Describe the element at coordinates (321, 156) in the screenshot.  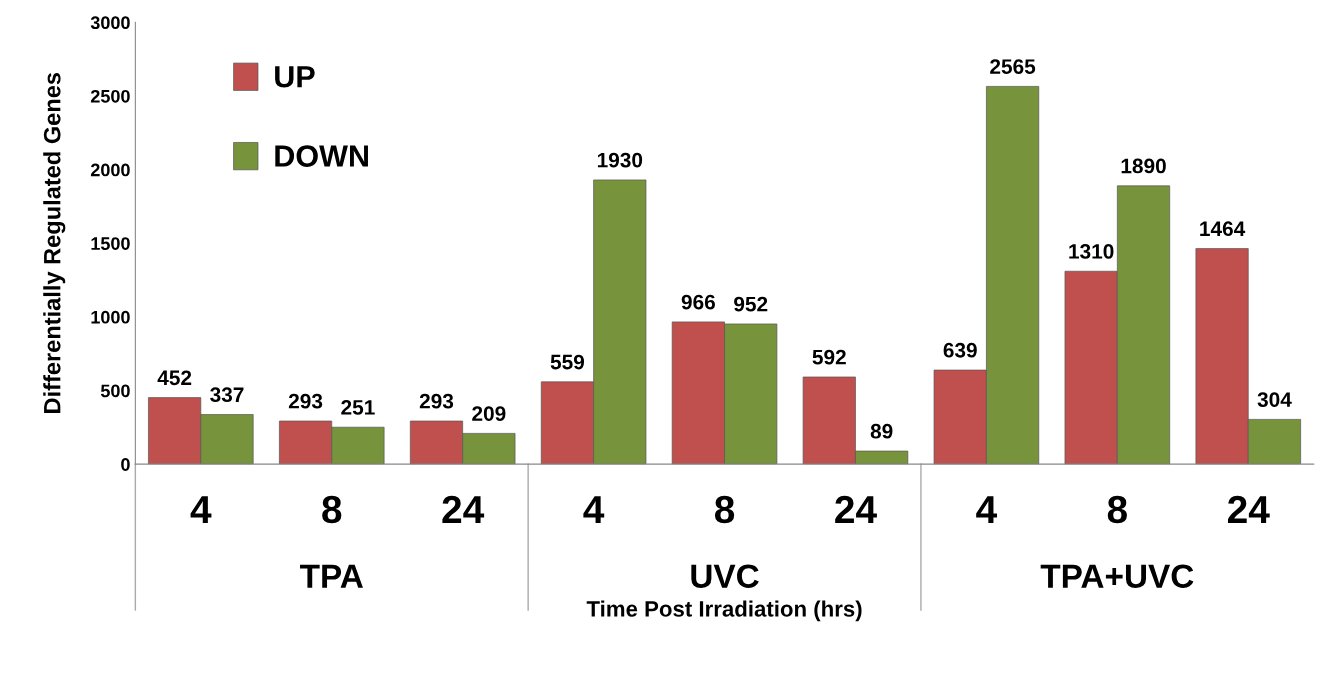
I see `legend-label: DOWN` at that location.